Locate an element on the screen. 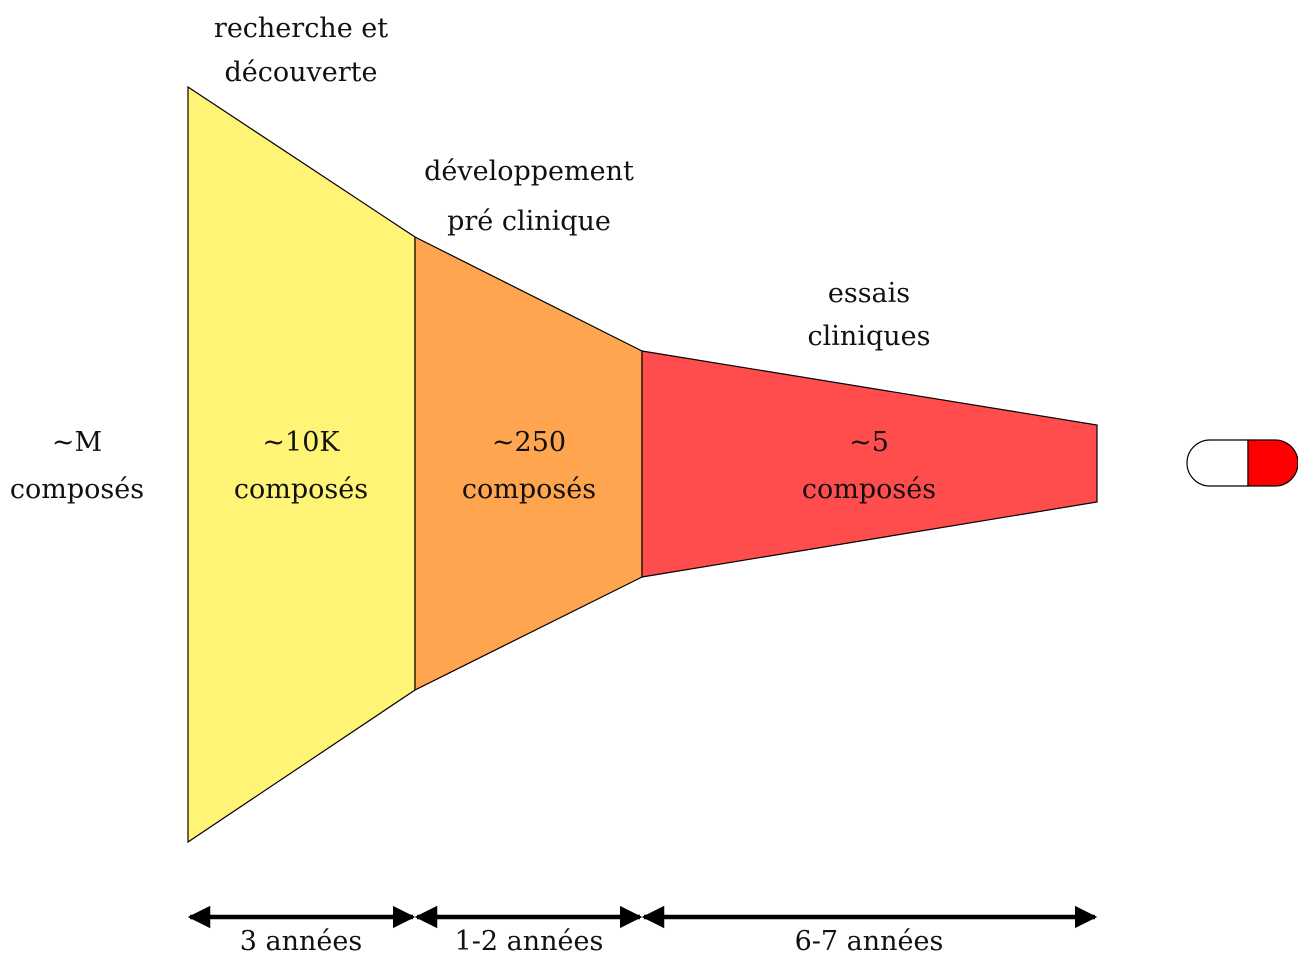 The width and height of the screenshot is (1298, 954). capsule-right-half is located at coordinates (1272, 463).